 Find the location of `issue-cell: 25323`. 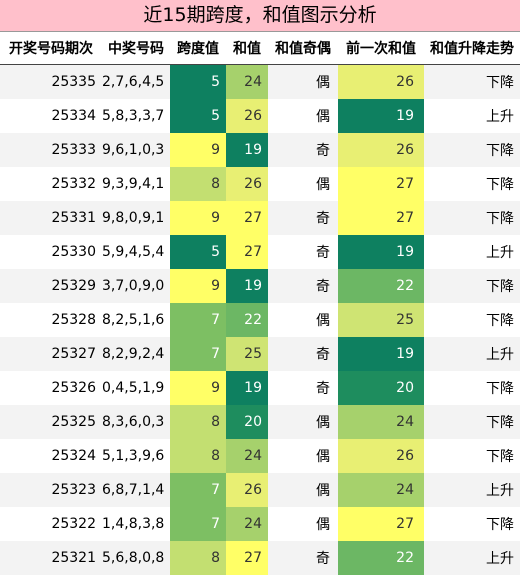

issue-cell: 25323 is located at coordinates (51, 490).